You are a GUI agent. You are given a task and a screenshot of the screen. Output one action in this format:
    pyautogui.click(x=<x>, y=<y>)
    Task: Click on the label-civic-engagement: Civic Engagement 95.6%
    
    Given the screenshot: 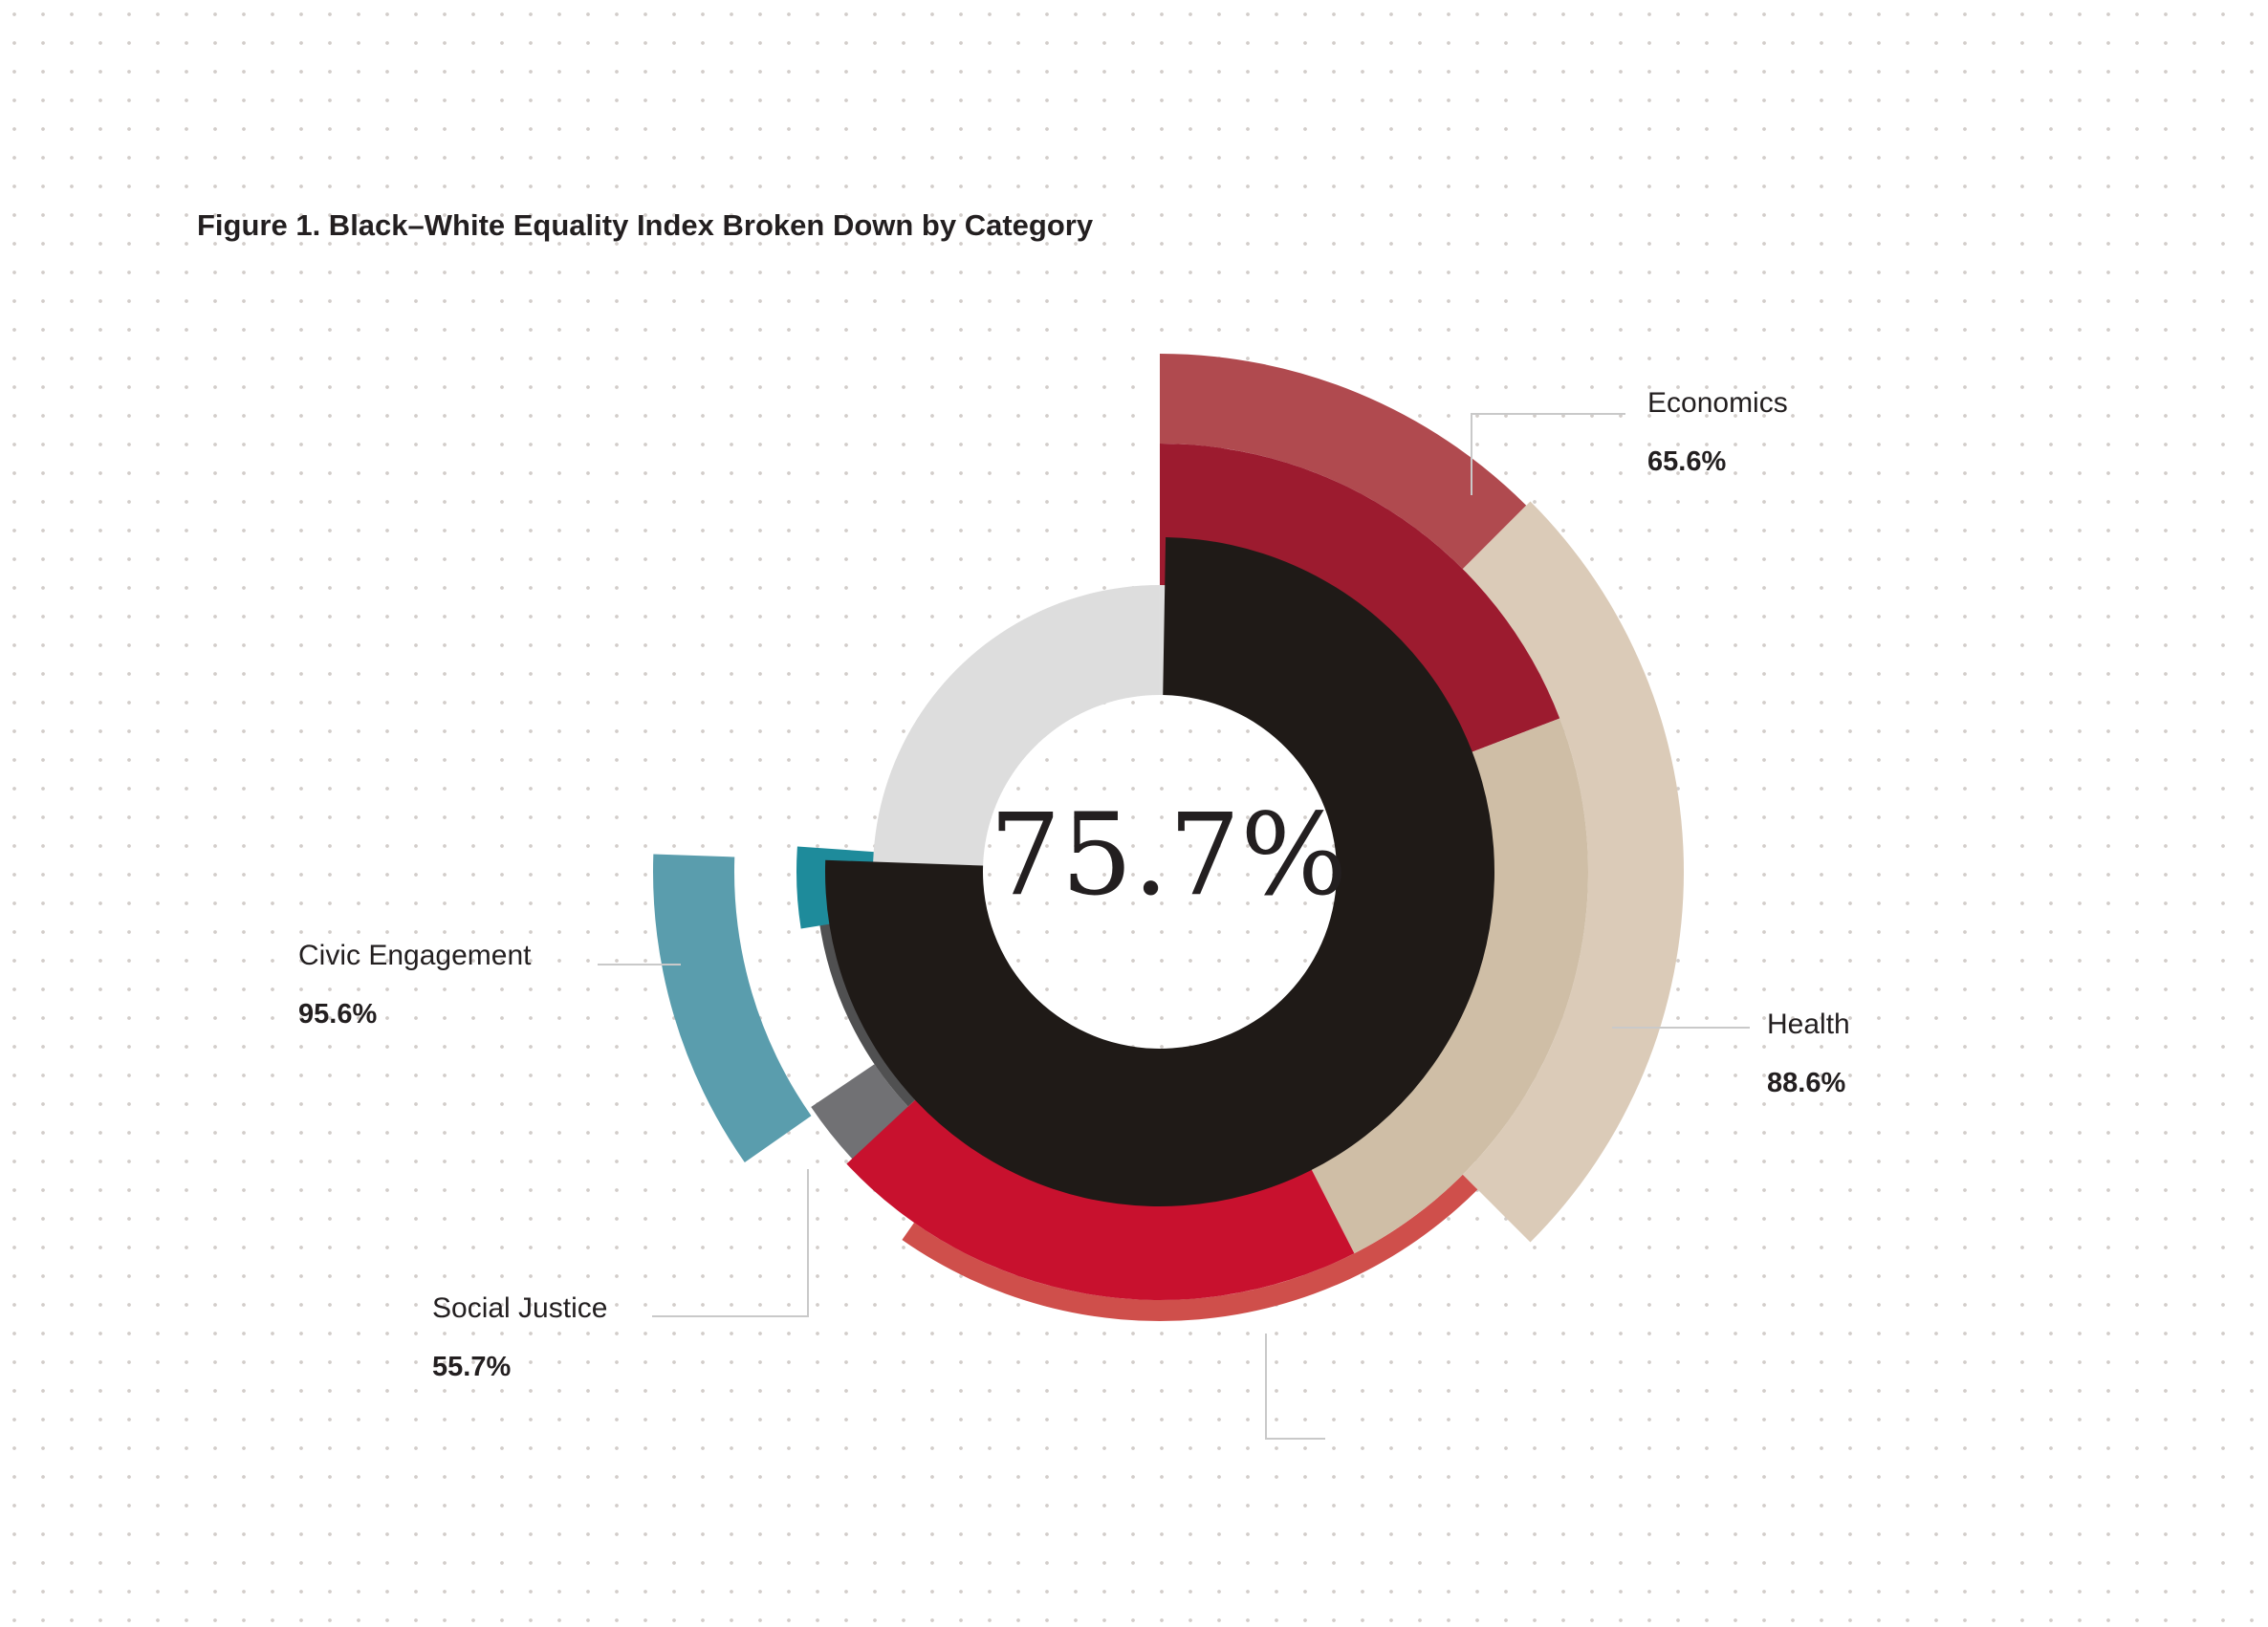 What is the action you would take?
    pyautogui.click(x=414, y=985)
    